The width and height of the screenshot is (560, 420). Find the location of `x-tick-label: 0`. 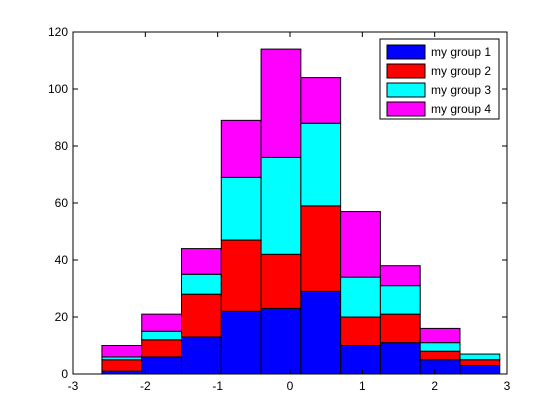

x-tick-label: 0 is located at coordinates (290, 386).